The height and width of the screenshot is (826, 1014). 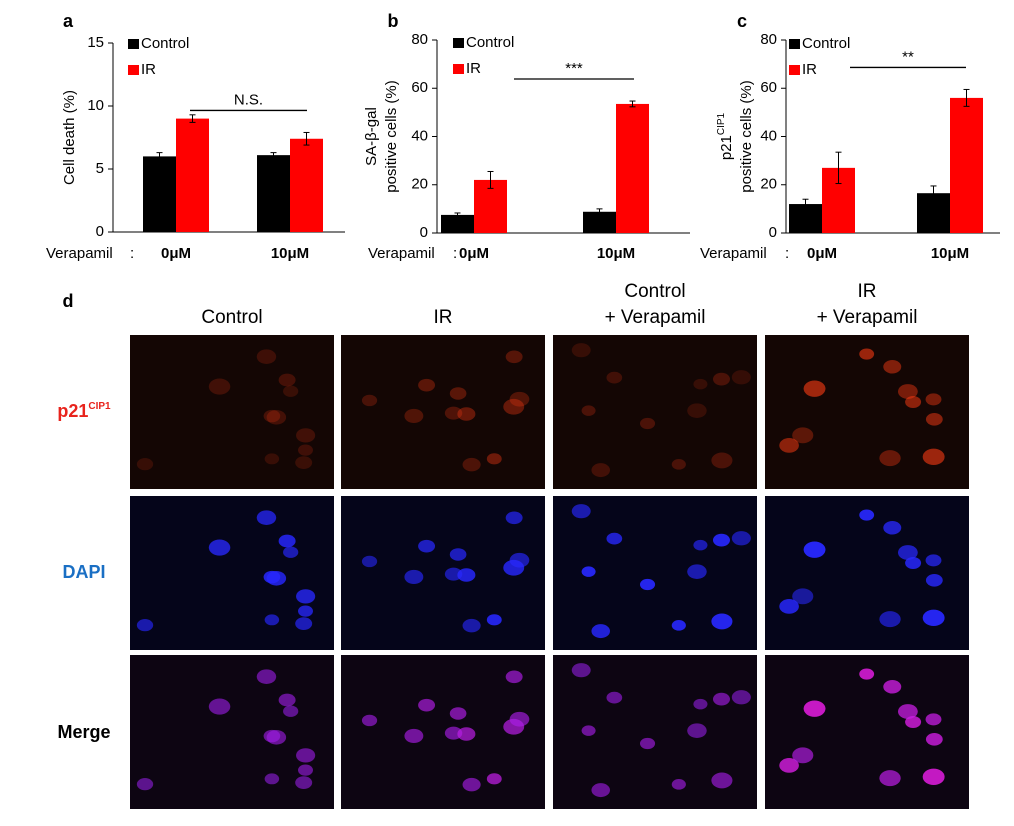 What do you see at coordinates (100, 231) in the screenshot?
I see `y-tick-label: 0` at bounding box center [100, 231].